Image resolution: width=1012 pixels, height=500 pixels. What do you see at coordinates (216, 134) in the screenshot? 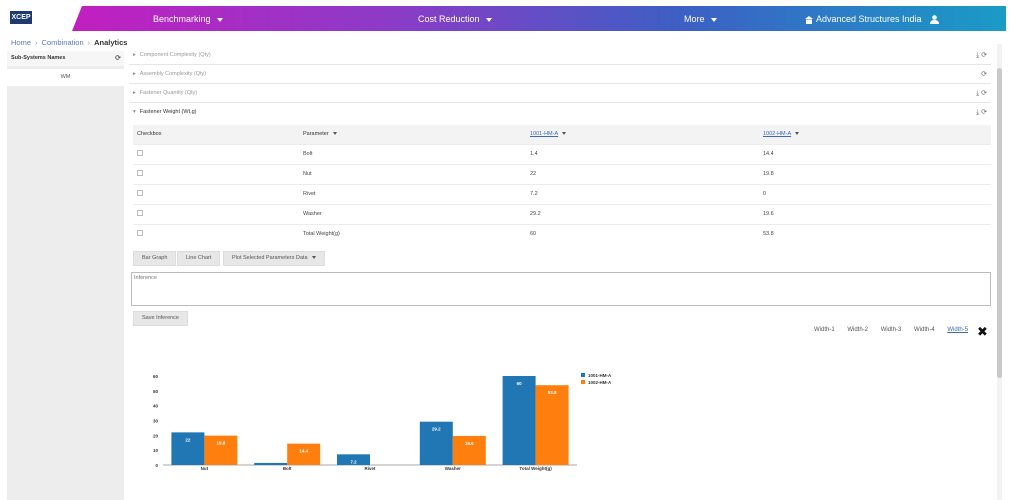
I see `column-header-checkbox: Checkbox` at bounding box center [216, 134].